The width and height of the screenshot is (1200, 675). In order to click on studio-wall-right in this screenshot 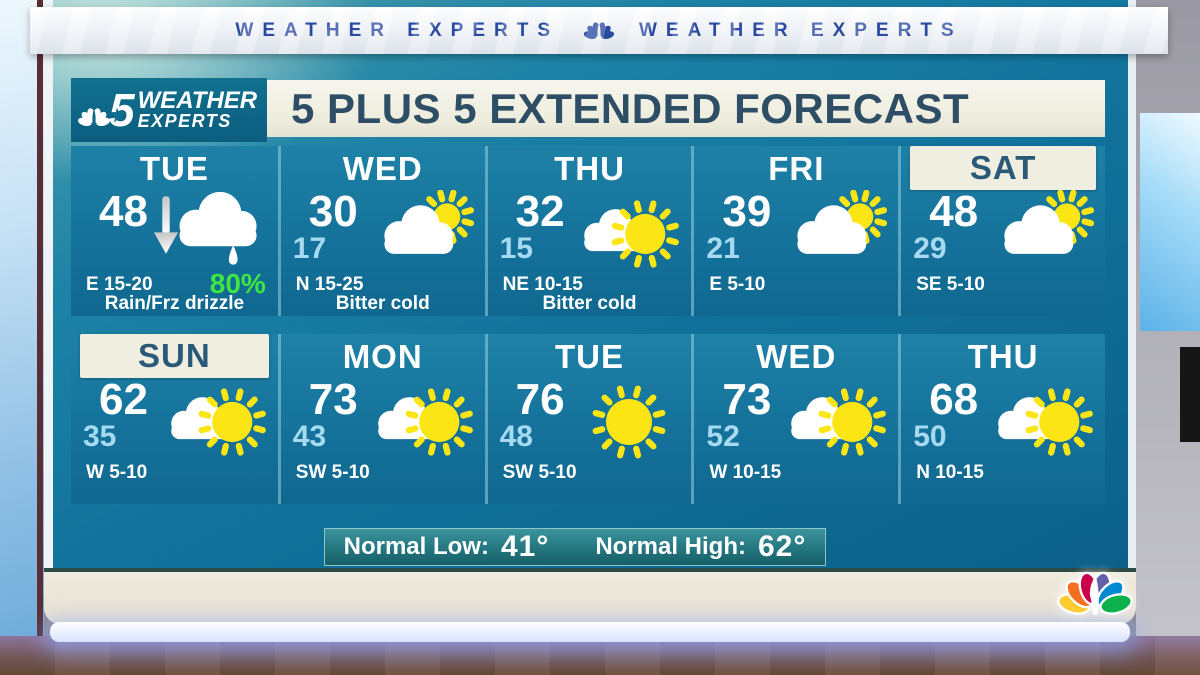, I will do `click(1168, 337)`.